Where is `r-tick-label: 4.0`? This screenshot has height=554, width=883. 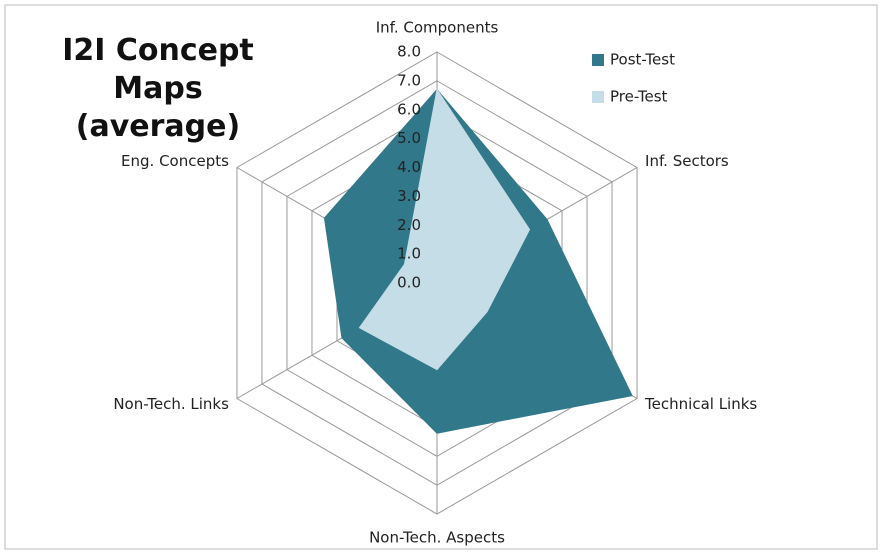 r-tick-label: 4.0 is located at coordinates (409, 167).